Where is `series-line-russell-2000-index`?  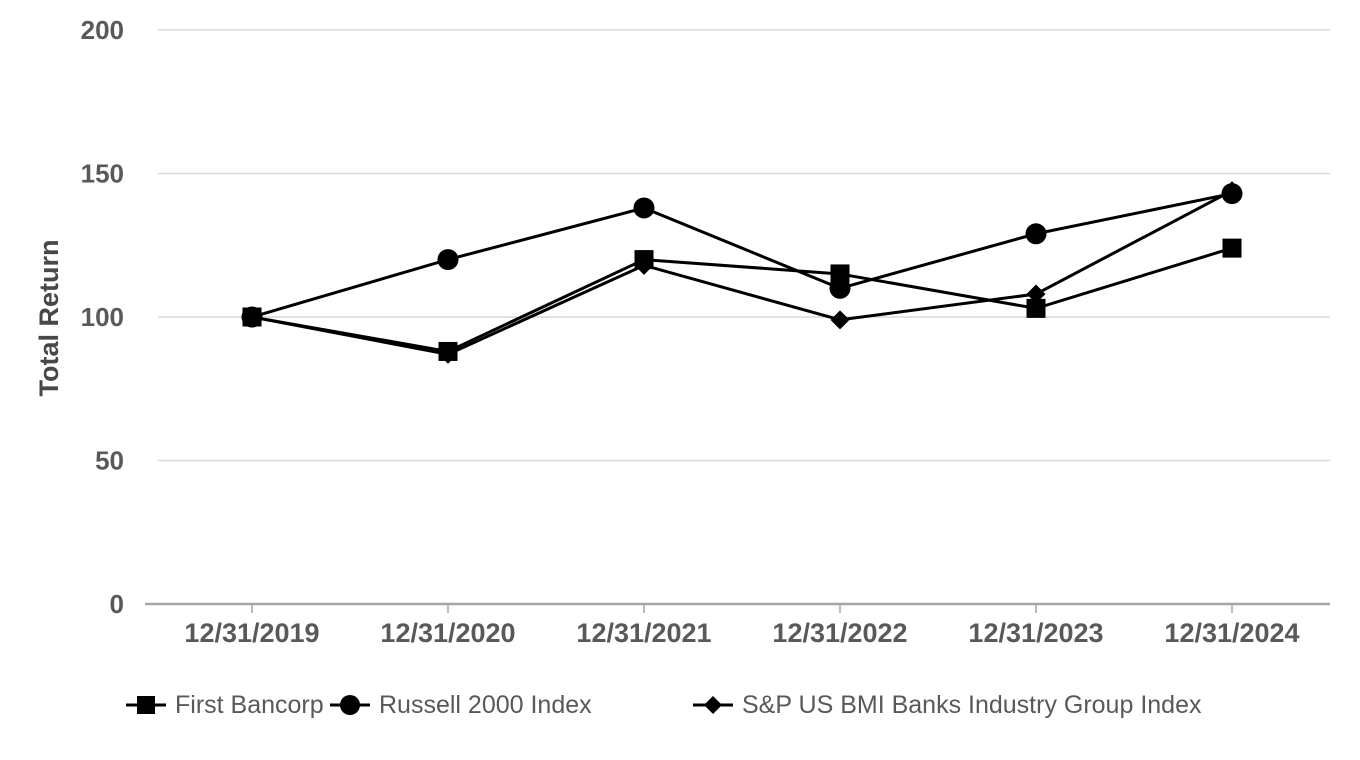 series-line-russell-2000-index is located at coordinates (742, 255).